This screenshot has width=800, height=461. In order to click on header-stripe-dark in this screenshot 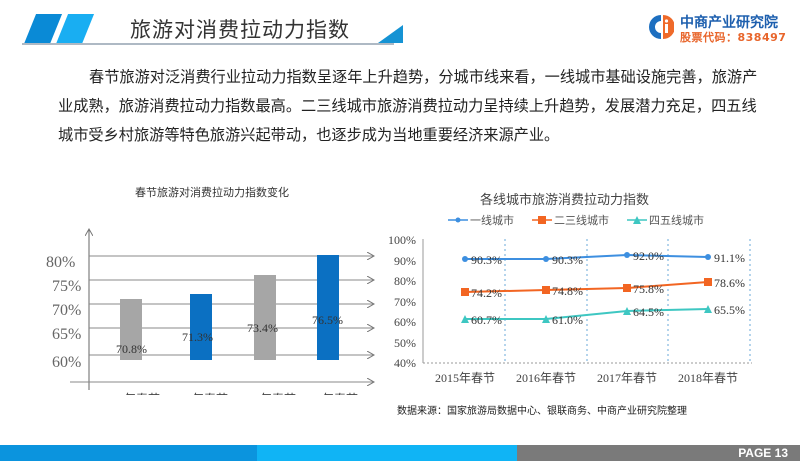, I will do `click(43, 29)`.